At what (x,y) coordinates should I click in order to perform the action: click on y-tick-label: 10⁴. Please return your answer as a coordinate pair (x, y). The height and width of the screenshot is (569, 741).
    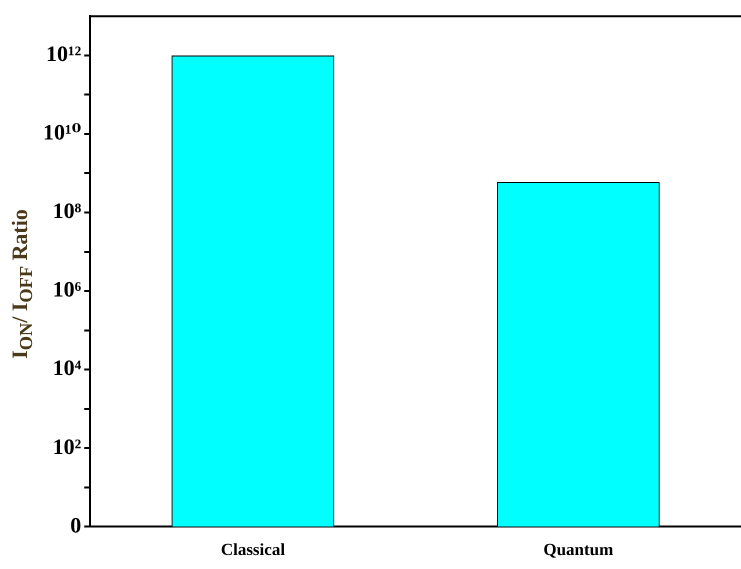
    Looking at the image, I should click on (67, 367).